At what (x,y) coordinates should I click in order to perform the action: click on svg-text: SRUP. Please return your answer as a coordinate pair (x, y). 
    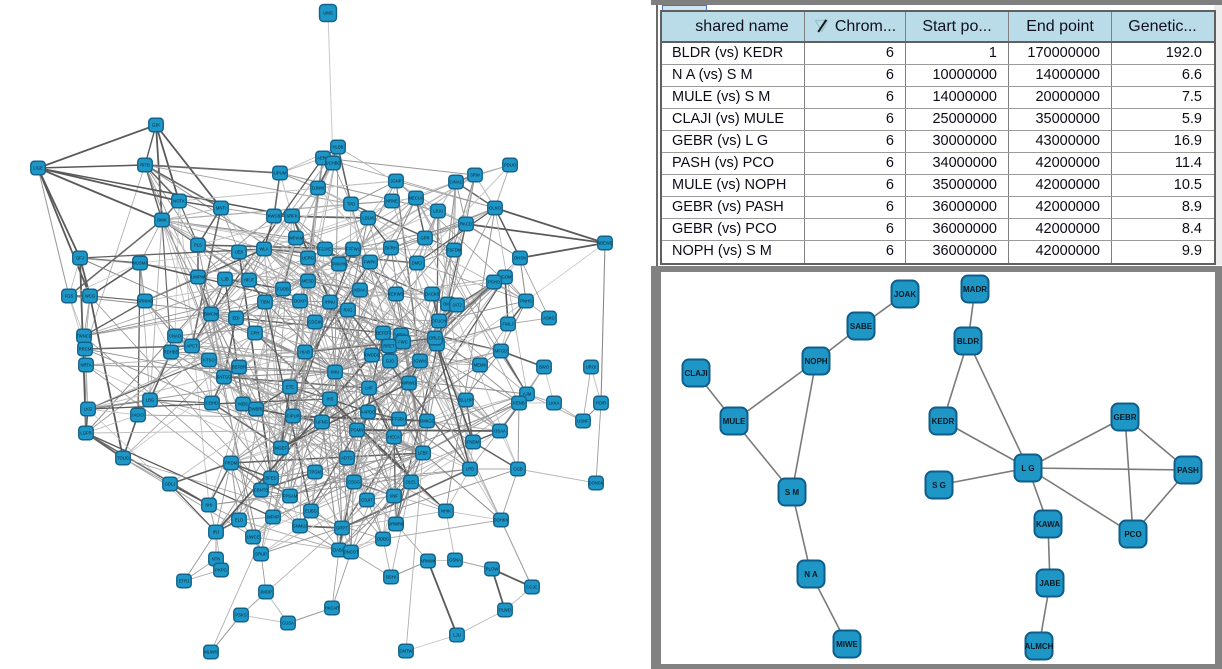
    Looking at the image, I should click on (261, 554).